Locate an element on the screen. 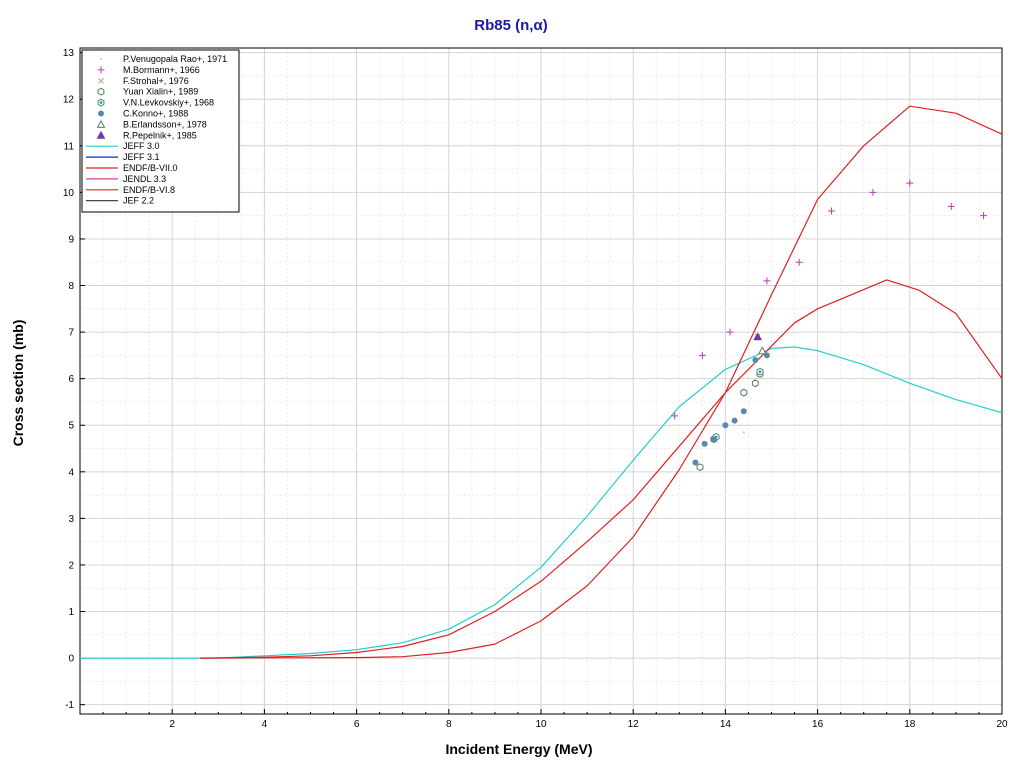  y-tick-label: 3 is located at coordinates (71, 519).